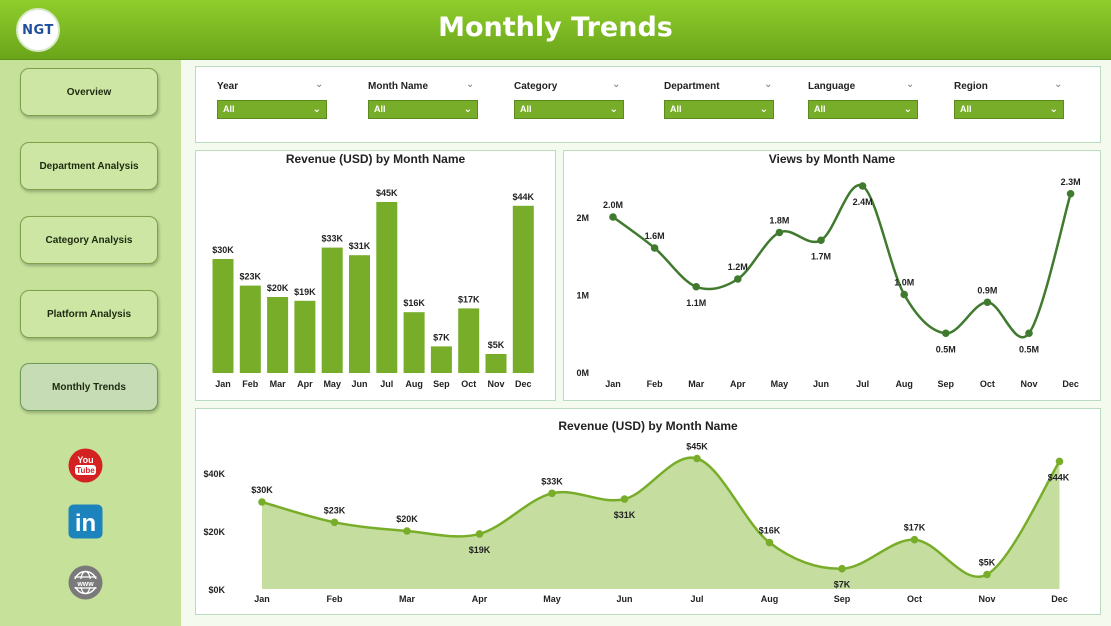  Describe the element at coordinates (780, 384) in the screenshot. I see `x-tick-label: May` at that location.